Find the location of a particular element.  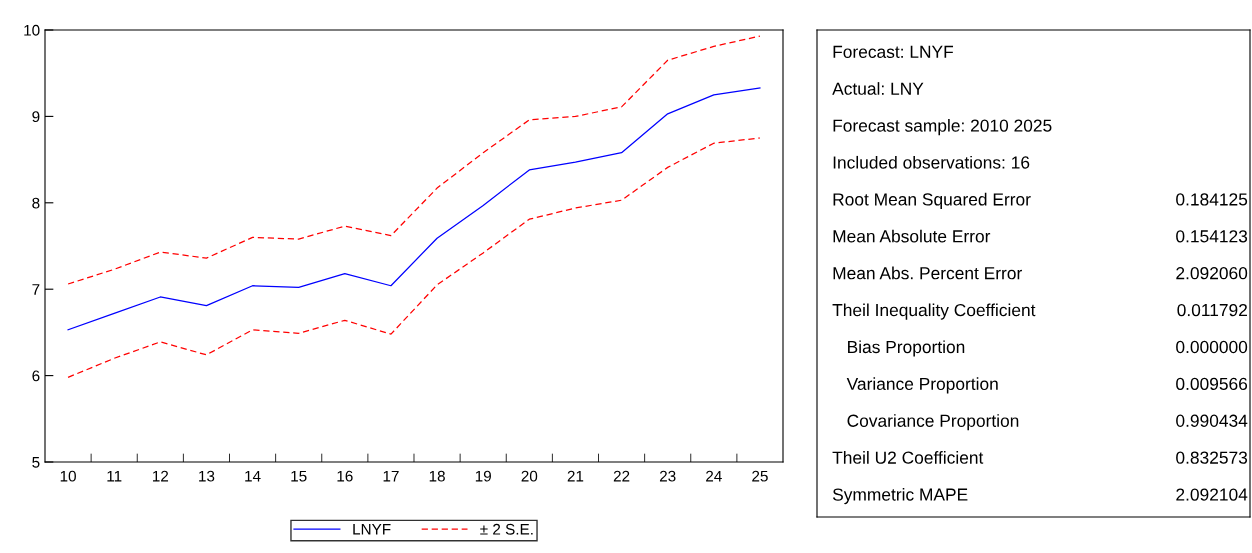

text: 2.092104 is located at coordinates (1212, 494).